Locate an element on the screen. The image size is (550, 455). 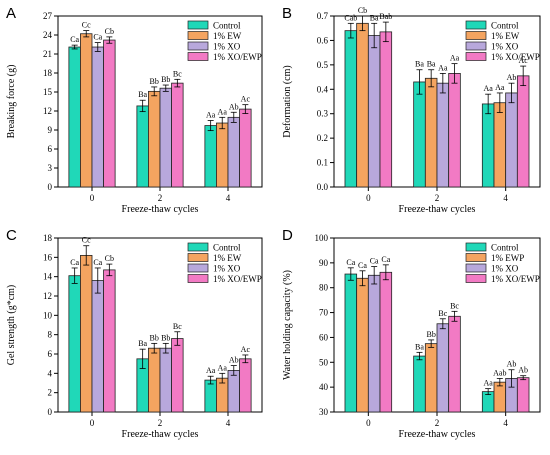
y-tick-label: 14 is located at coordinates (48, 277).